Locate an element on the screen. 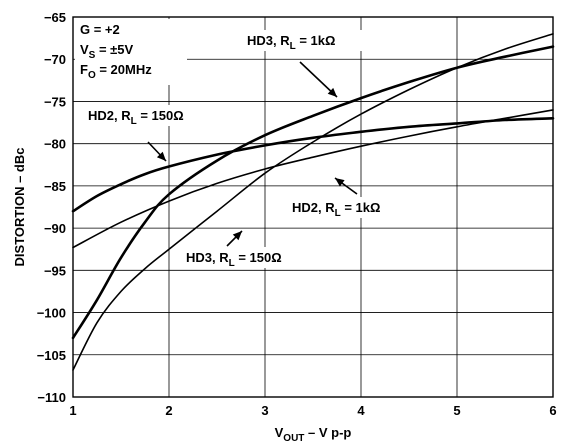  condition-label: FO = 20MHz is located at coordinates (116, 71).